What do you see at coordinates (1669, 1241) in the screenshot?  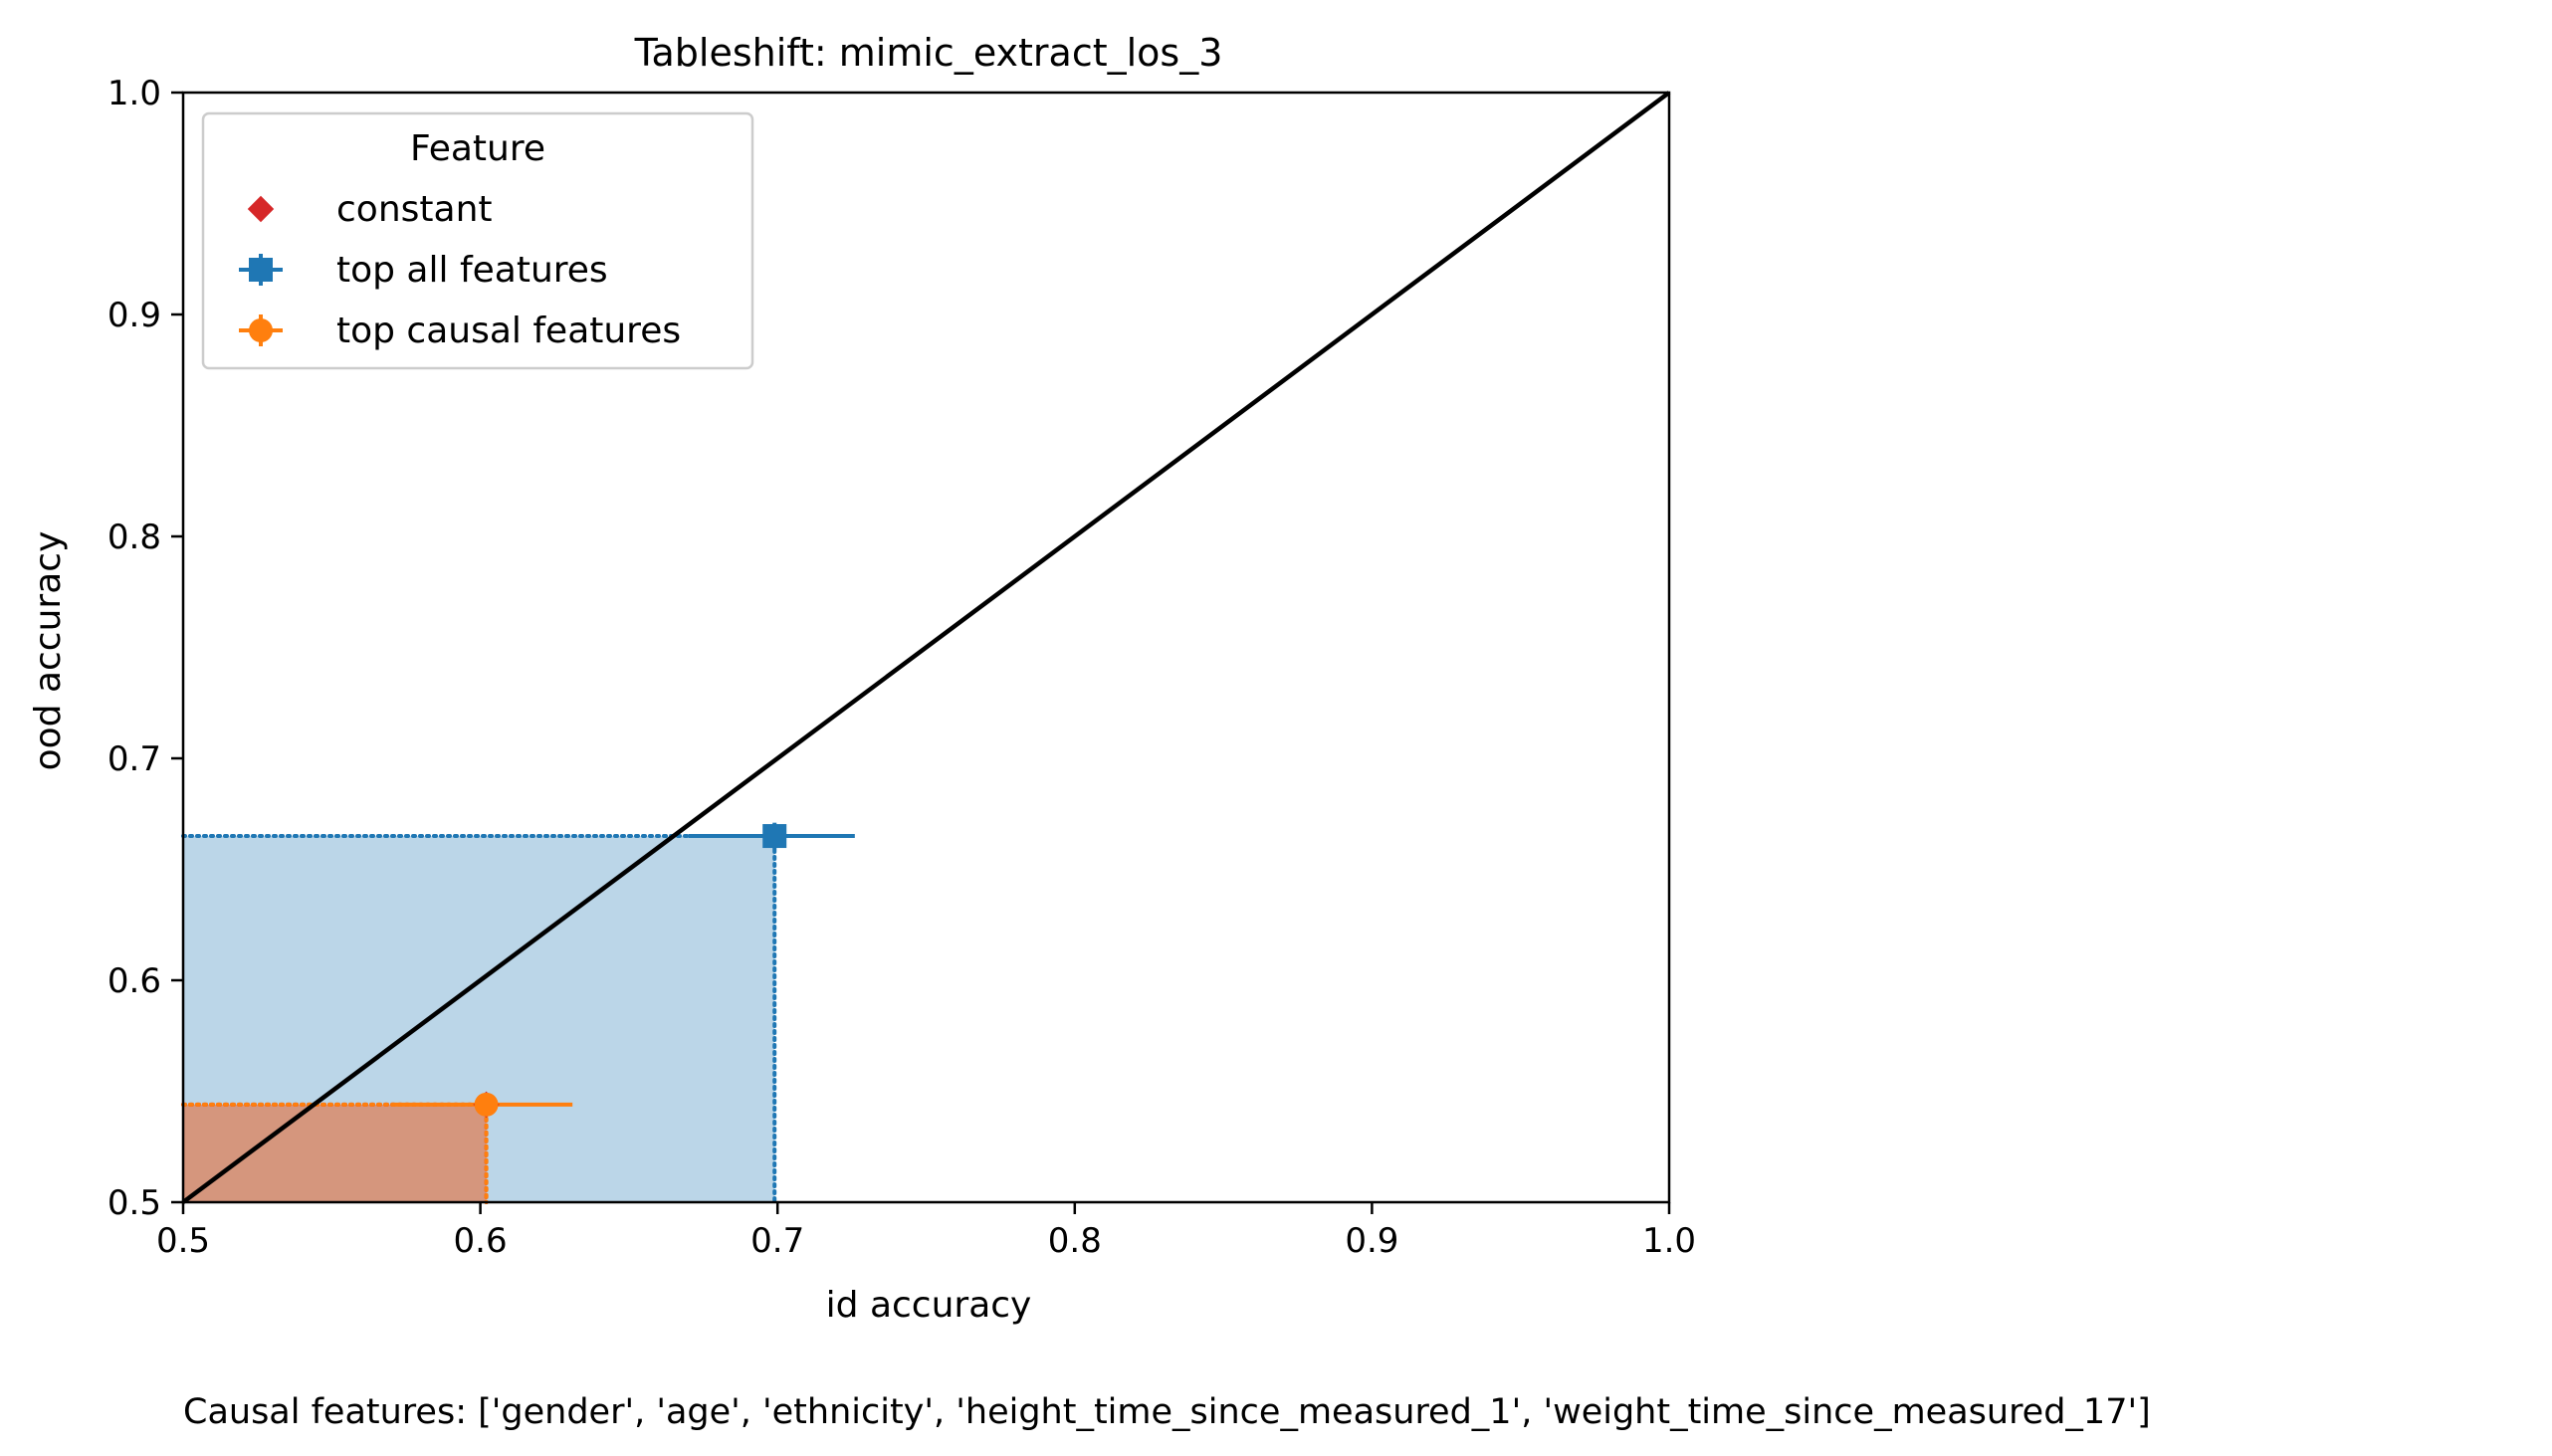 I see `x-tick-label: 1.0` at bounding box center [1669, 1241].